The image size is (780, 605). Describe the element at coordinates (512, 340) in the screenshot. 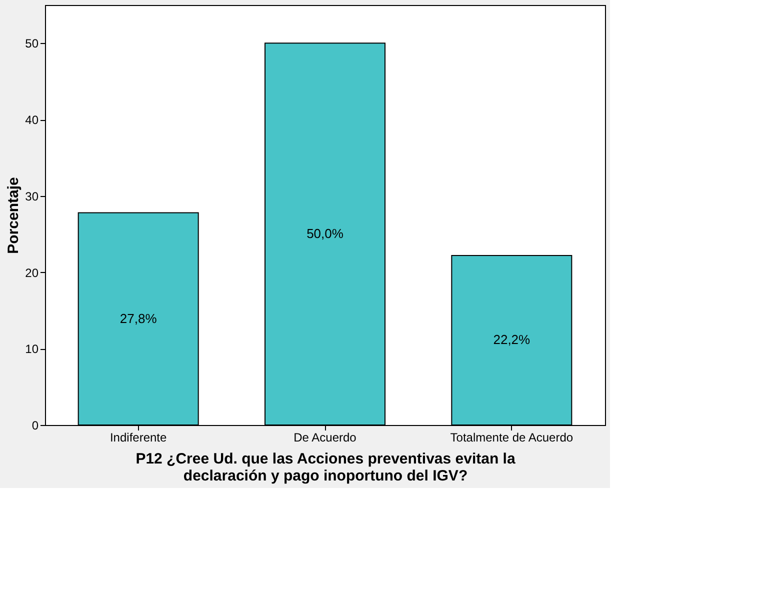

I see `data-label: 22,2%` at that location.